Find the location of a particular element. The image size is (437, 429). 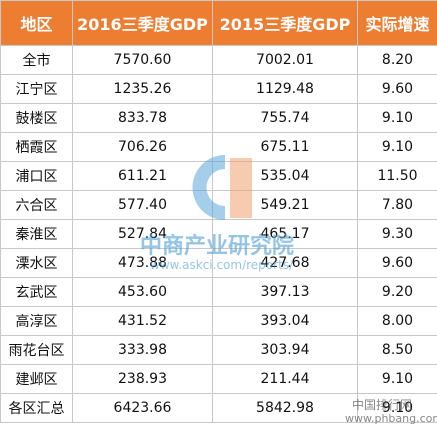

table-cell: 303.94 is located at coordinates (285, 350).